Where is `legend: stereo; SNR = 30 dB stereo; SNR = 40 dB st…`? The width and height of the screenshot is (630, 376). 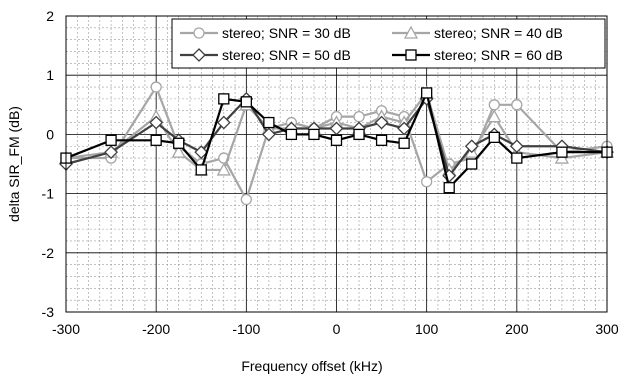
legend: stereo; SNR = 30 dB stereo; SNR = 40 dB st… is located at coordinates (388, 43).